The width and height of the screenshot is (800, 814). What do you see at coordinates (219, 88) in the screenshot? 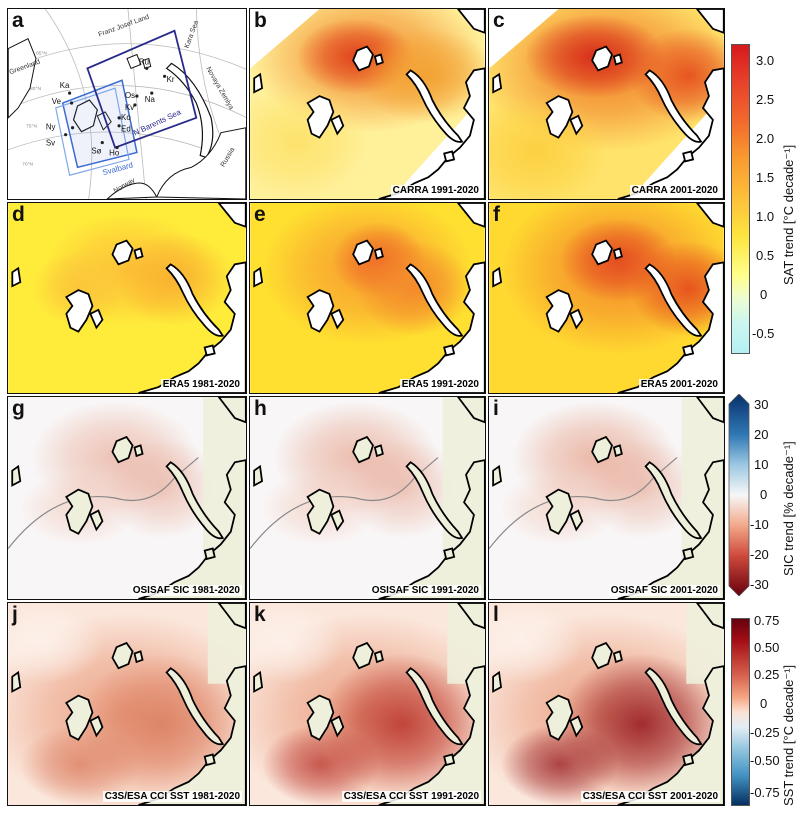
I see `place-label: Novaya Zemlya` at bounding box center [219, 88].